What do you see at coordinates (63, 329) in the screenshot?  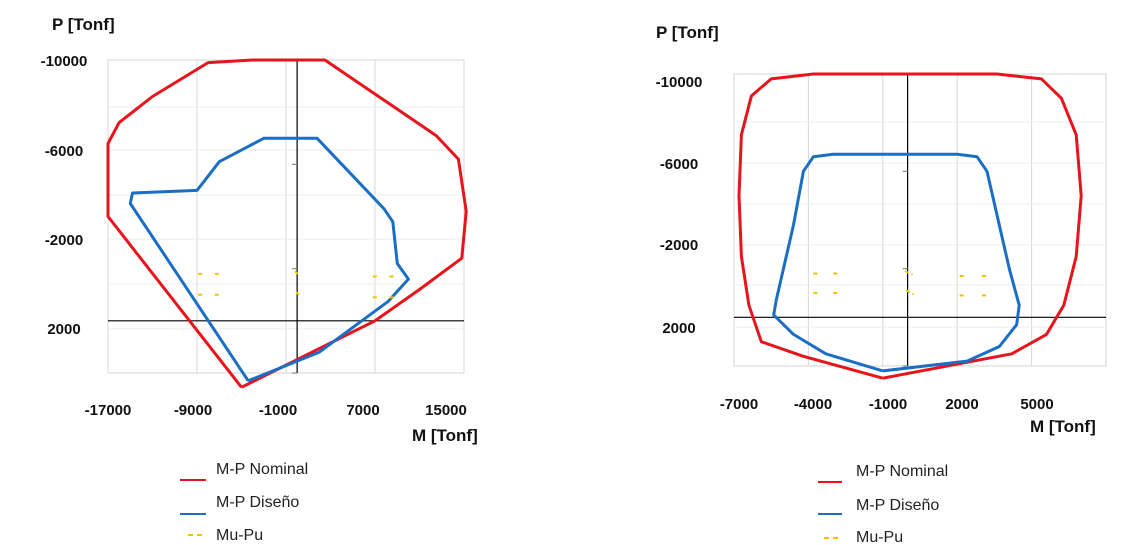 I see `left-y-tick-label: 2000` at bounding box center [63, 329].